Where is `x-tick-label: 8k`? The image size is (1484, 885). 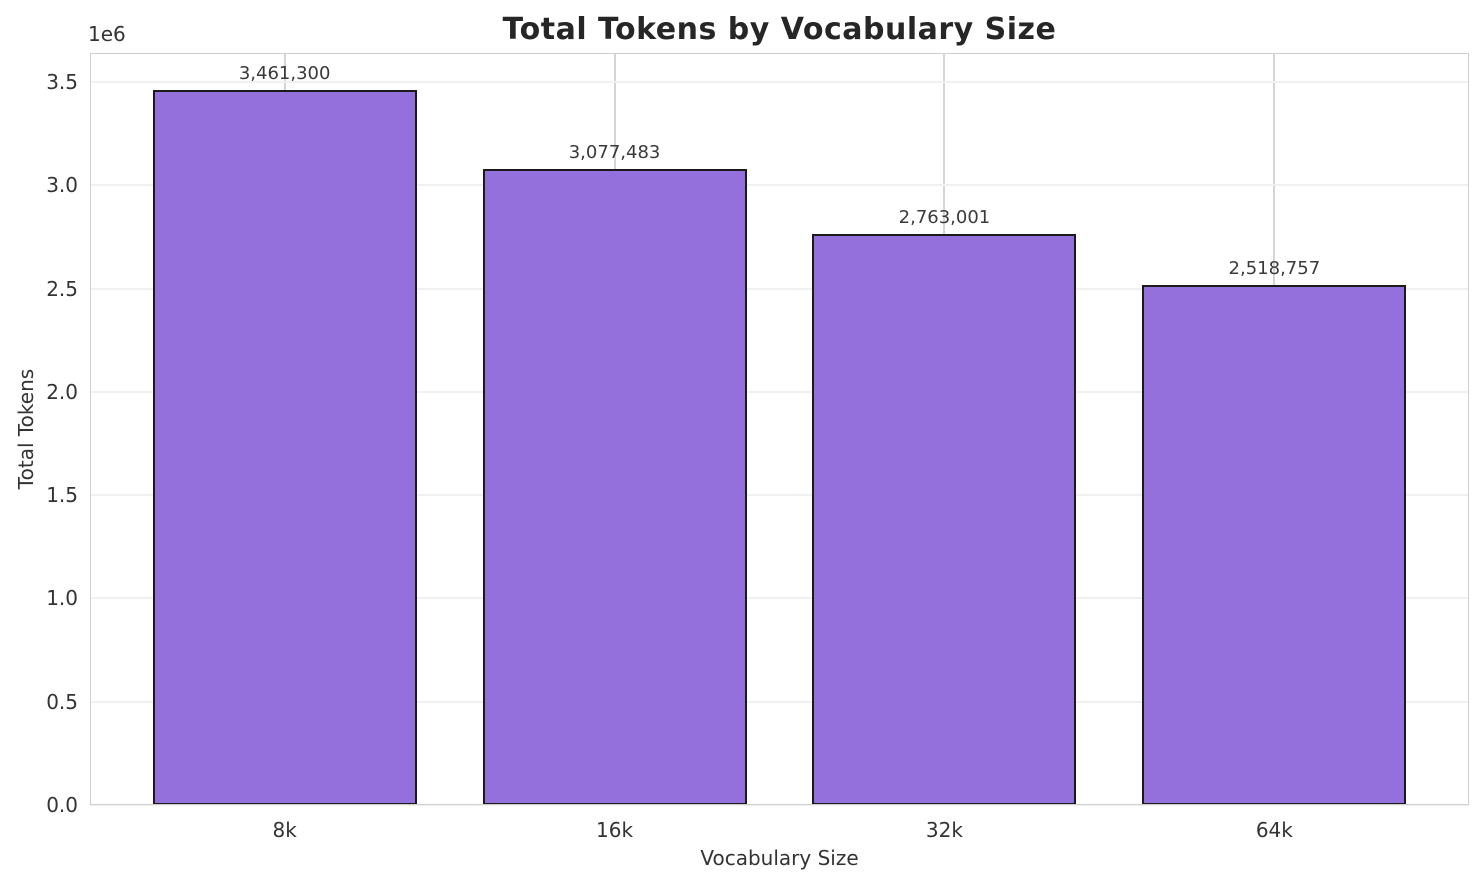 x-tick-label: 8k is located at coordinates (284, 830).